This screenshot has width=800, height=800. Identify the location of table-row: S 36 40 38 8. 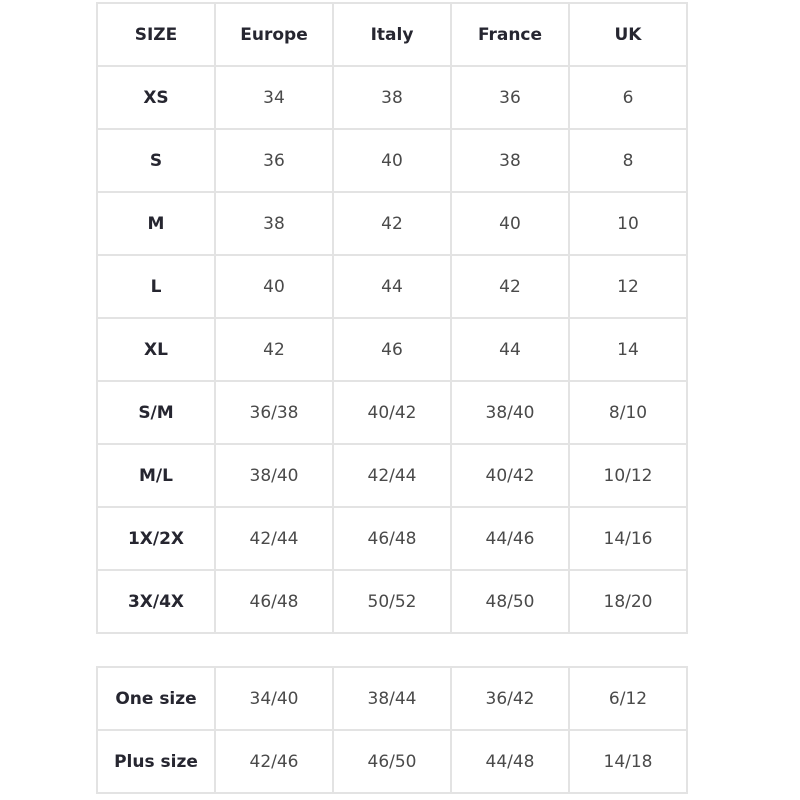
(392, 160).